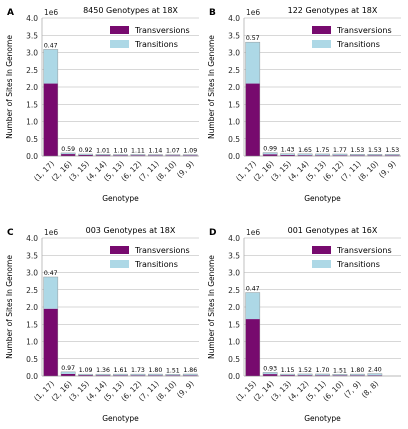 The image size is (408, 429). I want to click on bar-value-label: 1.36, so click(103, 370).